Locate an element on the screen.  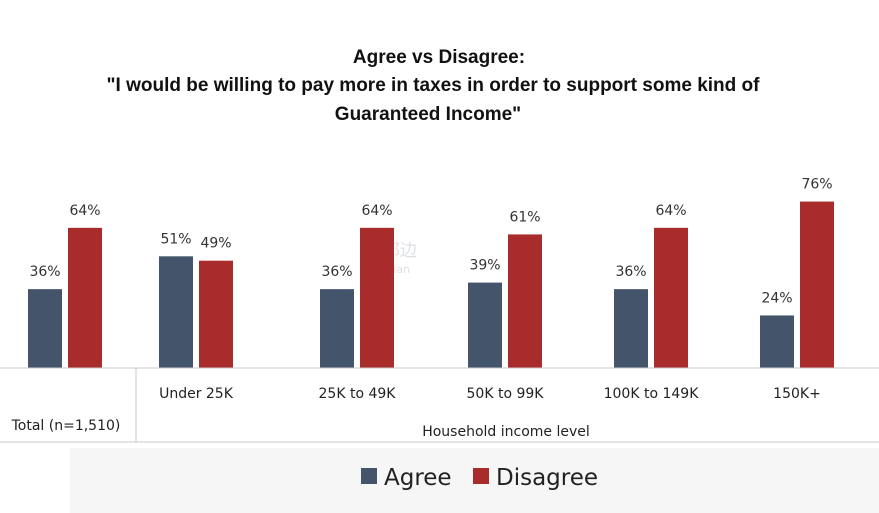
data-label-agree-100k-to-149k: 36% is located at coordinates (630, 272).